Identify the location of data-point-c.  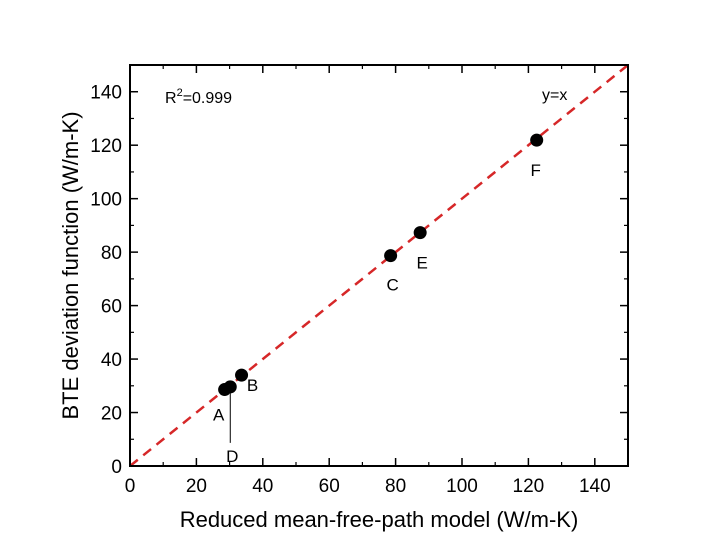
(391, 256).